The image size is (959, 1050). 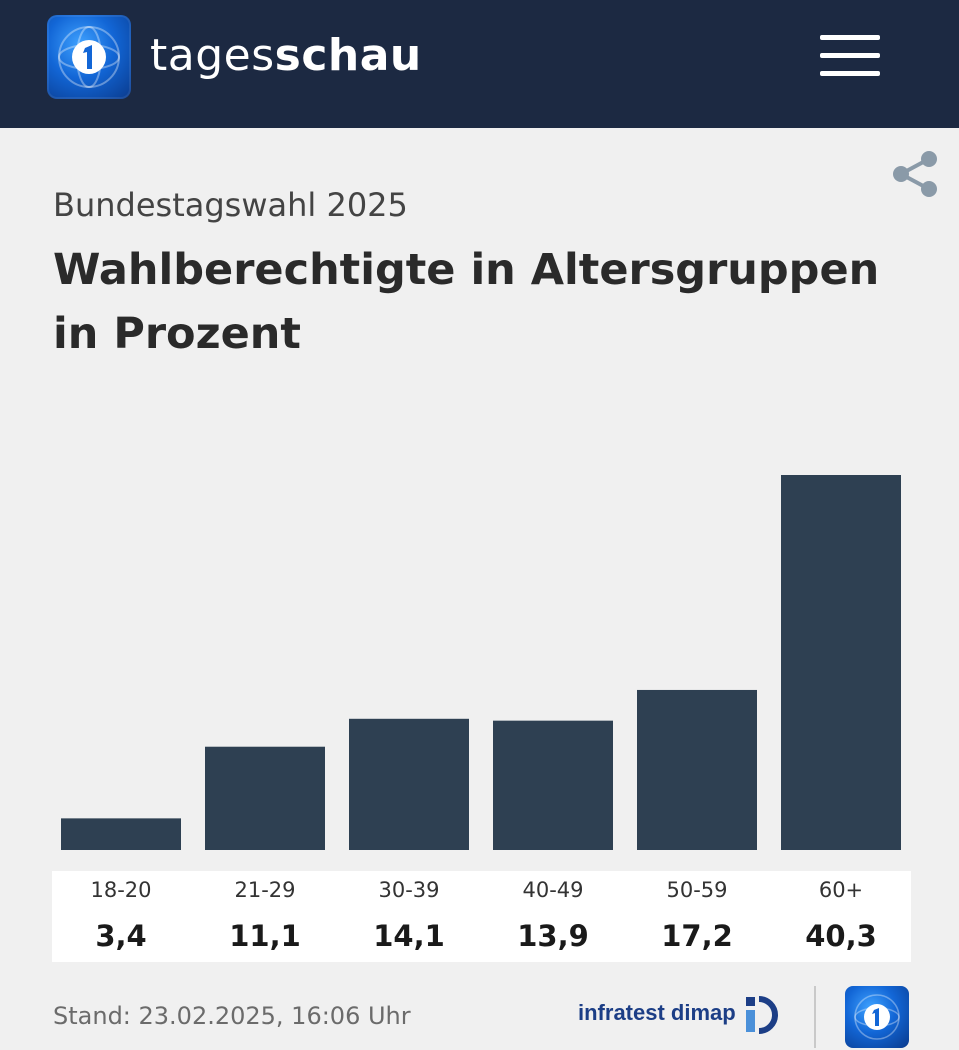 I want to click on category-label: 18-20, so click(x=120, y=890).